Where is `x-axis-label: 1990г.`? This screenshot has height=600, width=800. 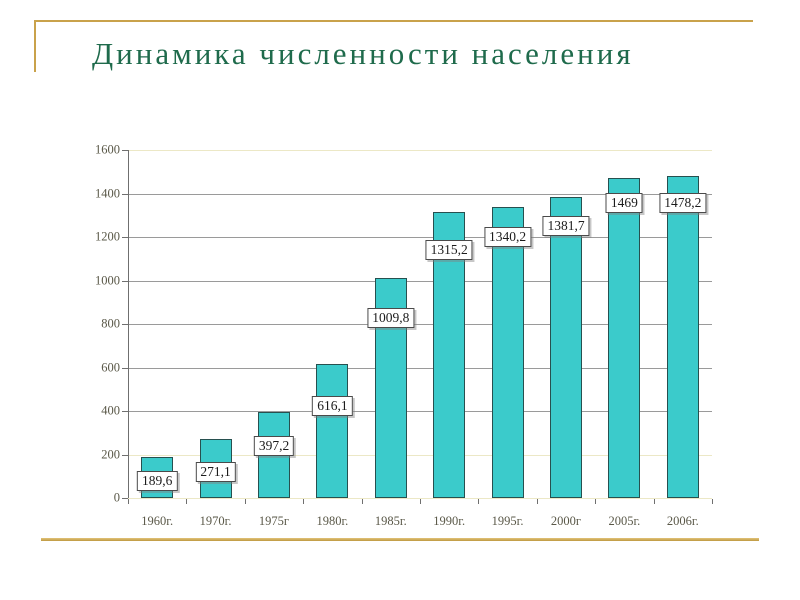 x-axis-label: 1990г. is located at coordinates (449, 521).